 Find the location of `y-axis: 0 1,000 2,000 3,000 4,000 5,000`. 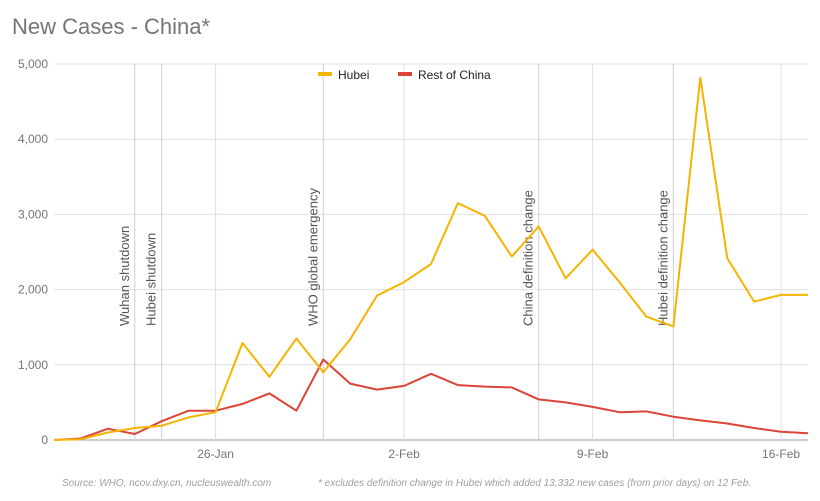

y-axis: 0 1,000 2,000 3,000 4,000 5,000 is located at coordinates (33, 252).